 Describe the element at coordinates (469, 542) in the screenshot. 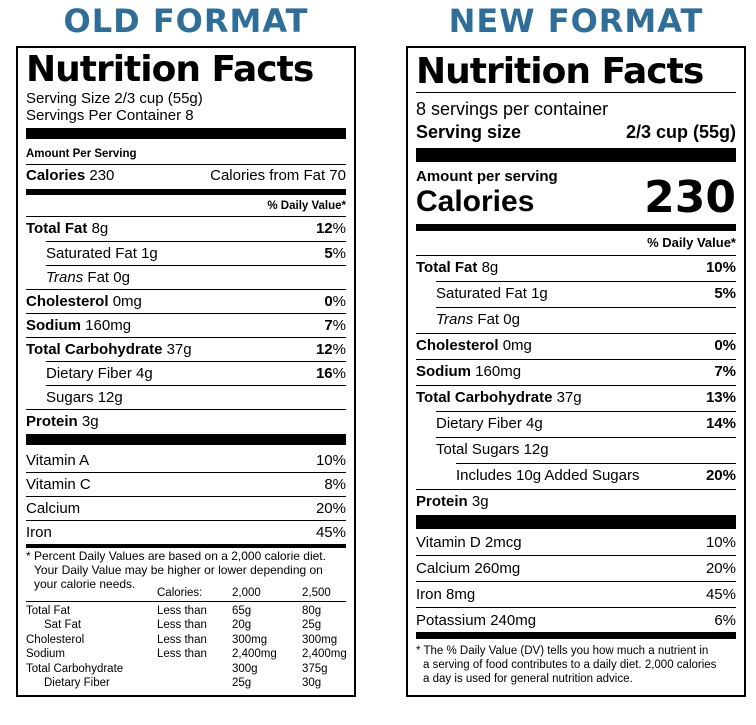

I see `new-vitamin-name: Vitamin D 2mcg` at that location.